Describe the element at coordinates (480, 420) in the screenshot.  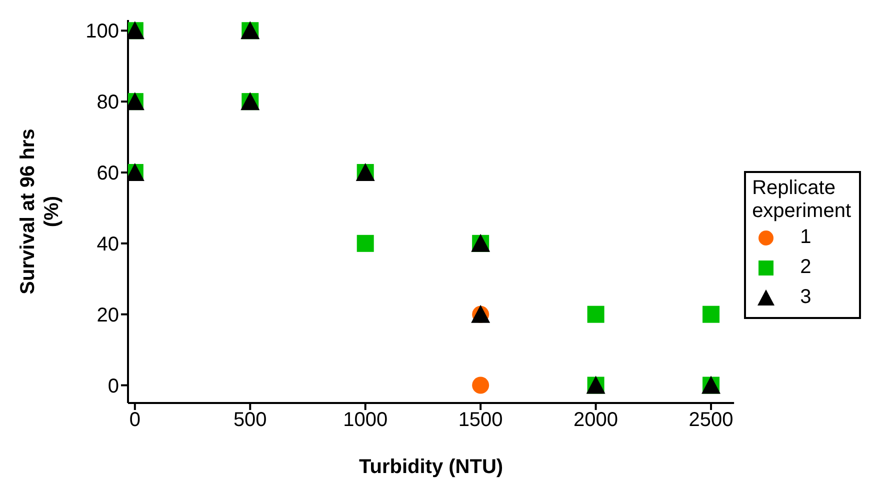
I see `x-tick-label: 1500` at that location.